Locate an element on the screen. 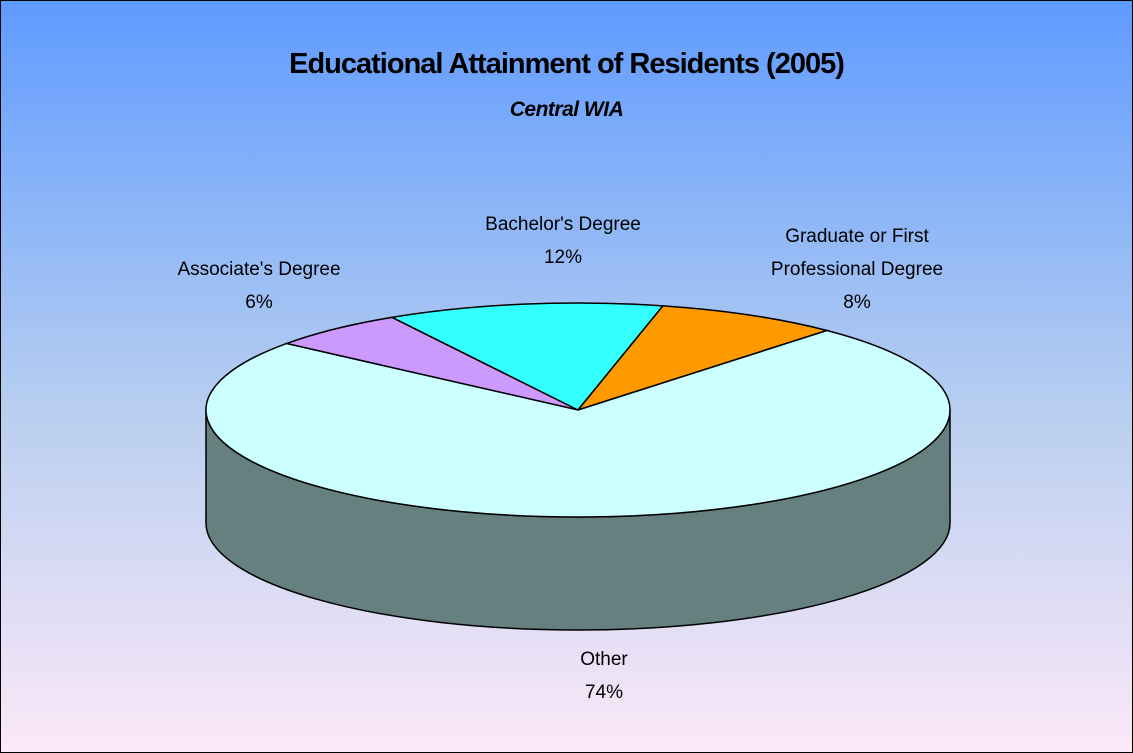 The width and height of the screenshot is (1133, 753). category-label: Other is located at coordinates (604, 659).